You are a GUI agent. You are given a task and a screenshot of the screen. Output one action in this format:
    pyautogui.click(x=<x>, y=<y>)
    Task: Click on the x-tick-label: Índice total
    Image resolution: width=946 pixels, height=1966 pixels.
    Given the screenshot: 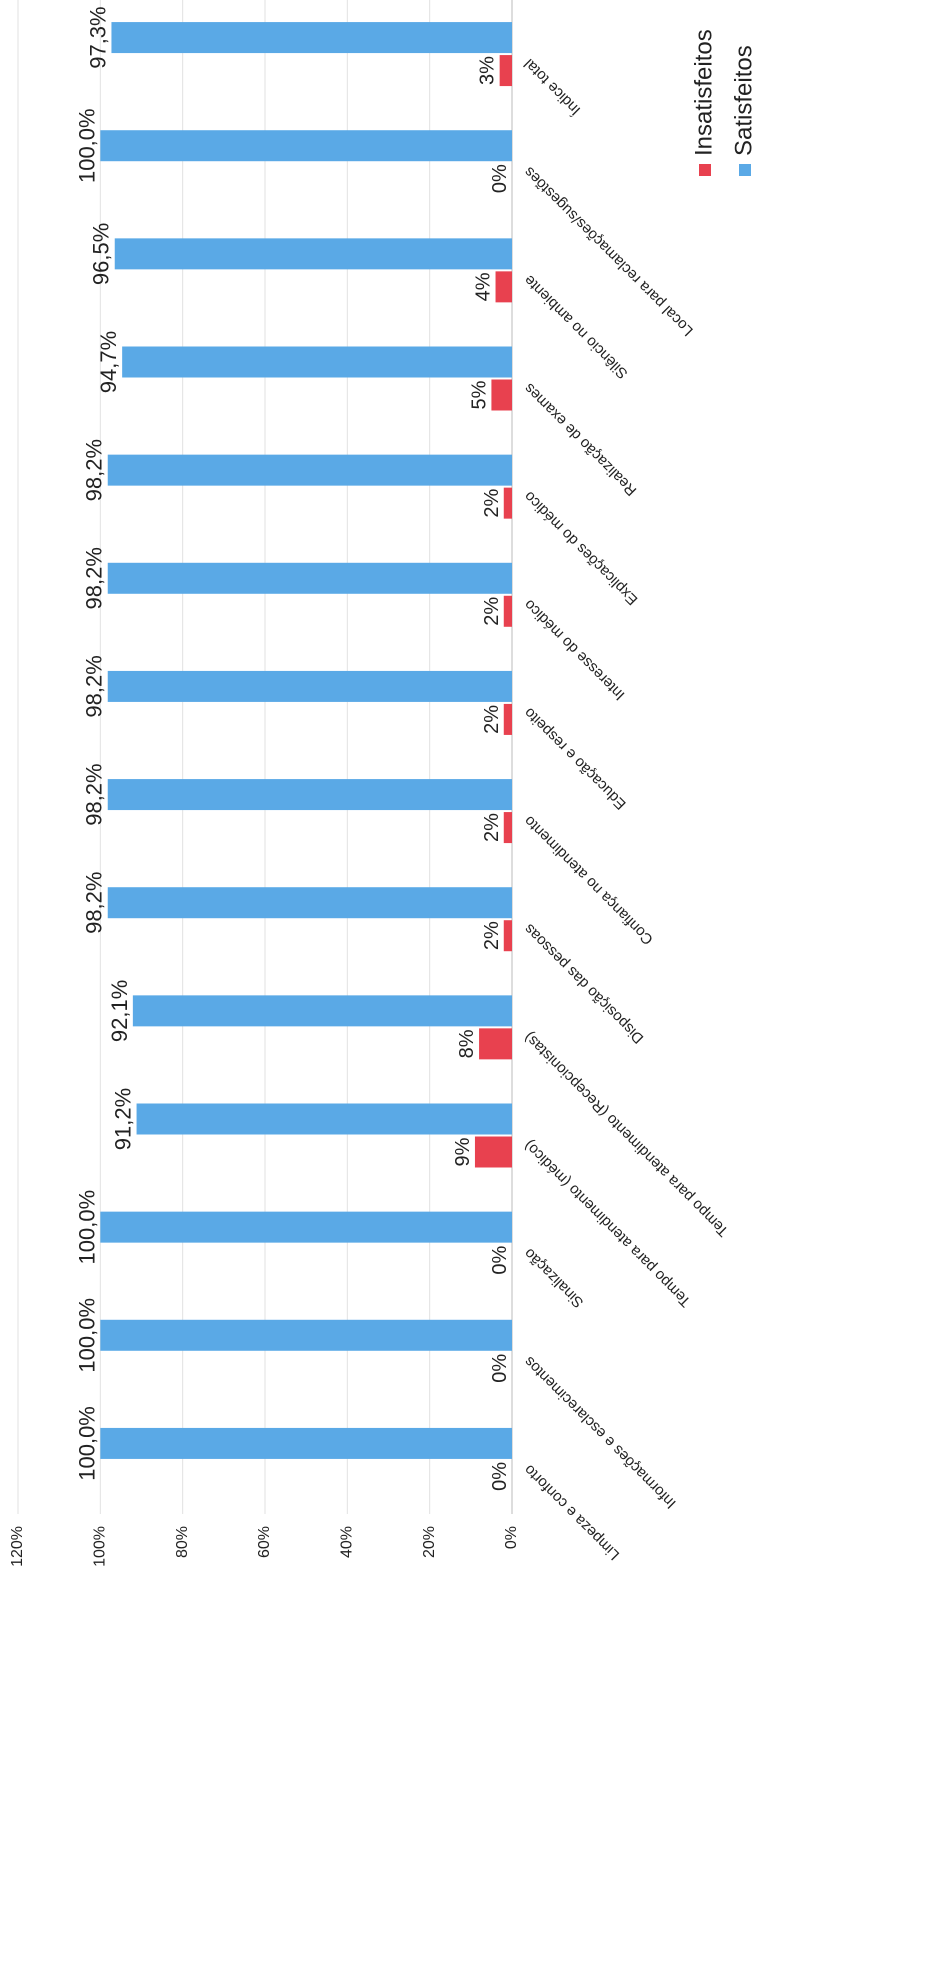 What is the action you would take?
    pyautogui.click(x=552, y=86)
    